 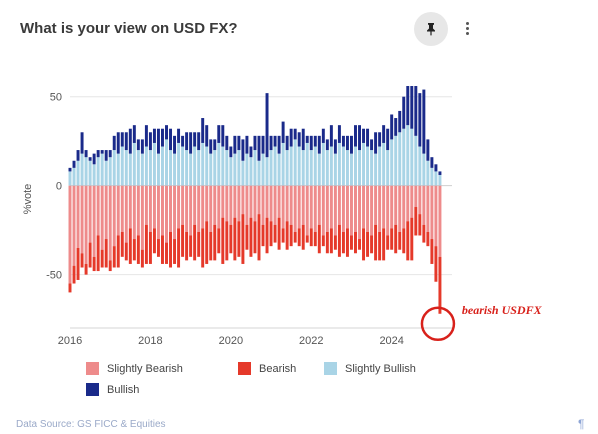 What do you see at coordinates (59, 187) in the screenshot?
I see `y-tick-label: 0` at bounding box center [59, 187].